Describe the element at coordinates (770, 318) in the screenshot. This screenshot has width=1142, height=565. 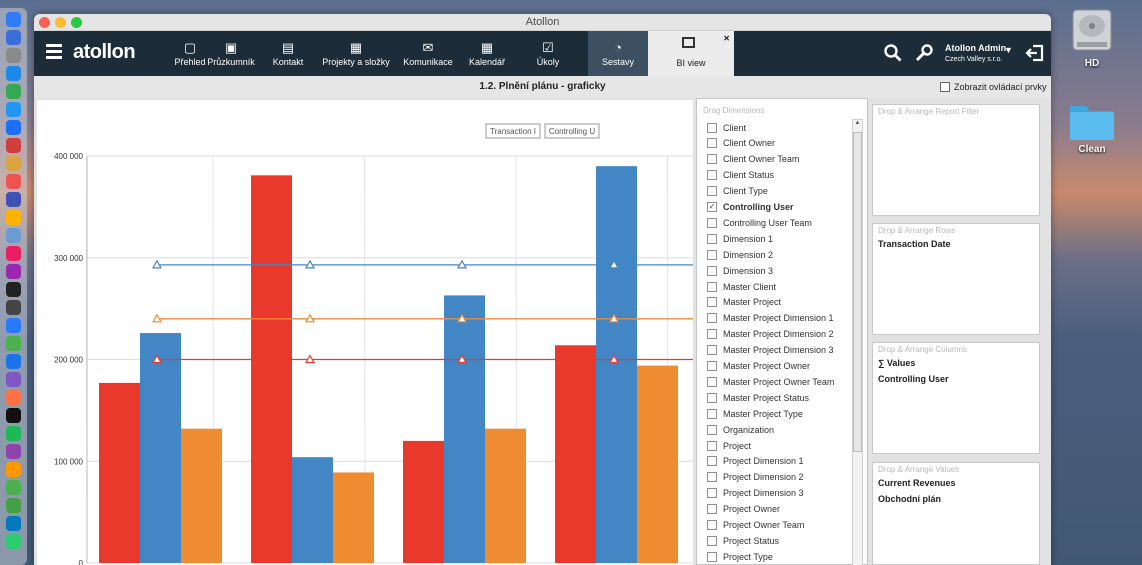
I see `dimension-item: Master Project Dimension 1` at that location.